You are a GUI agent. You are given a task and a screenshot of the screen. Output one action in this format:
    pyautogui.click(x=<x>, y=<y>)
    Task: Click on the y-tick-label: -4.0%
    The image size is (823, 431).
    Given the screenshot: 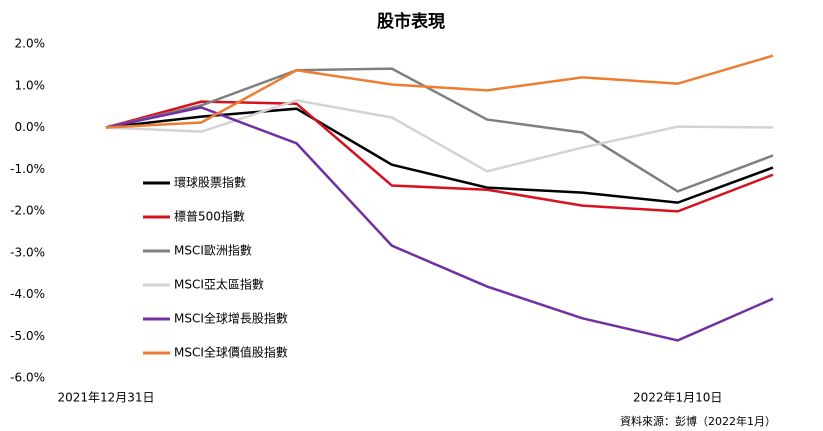 What is the action you would take?
    pyautogui.click(x=27, y=294)
    